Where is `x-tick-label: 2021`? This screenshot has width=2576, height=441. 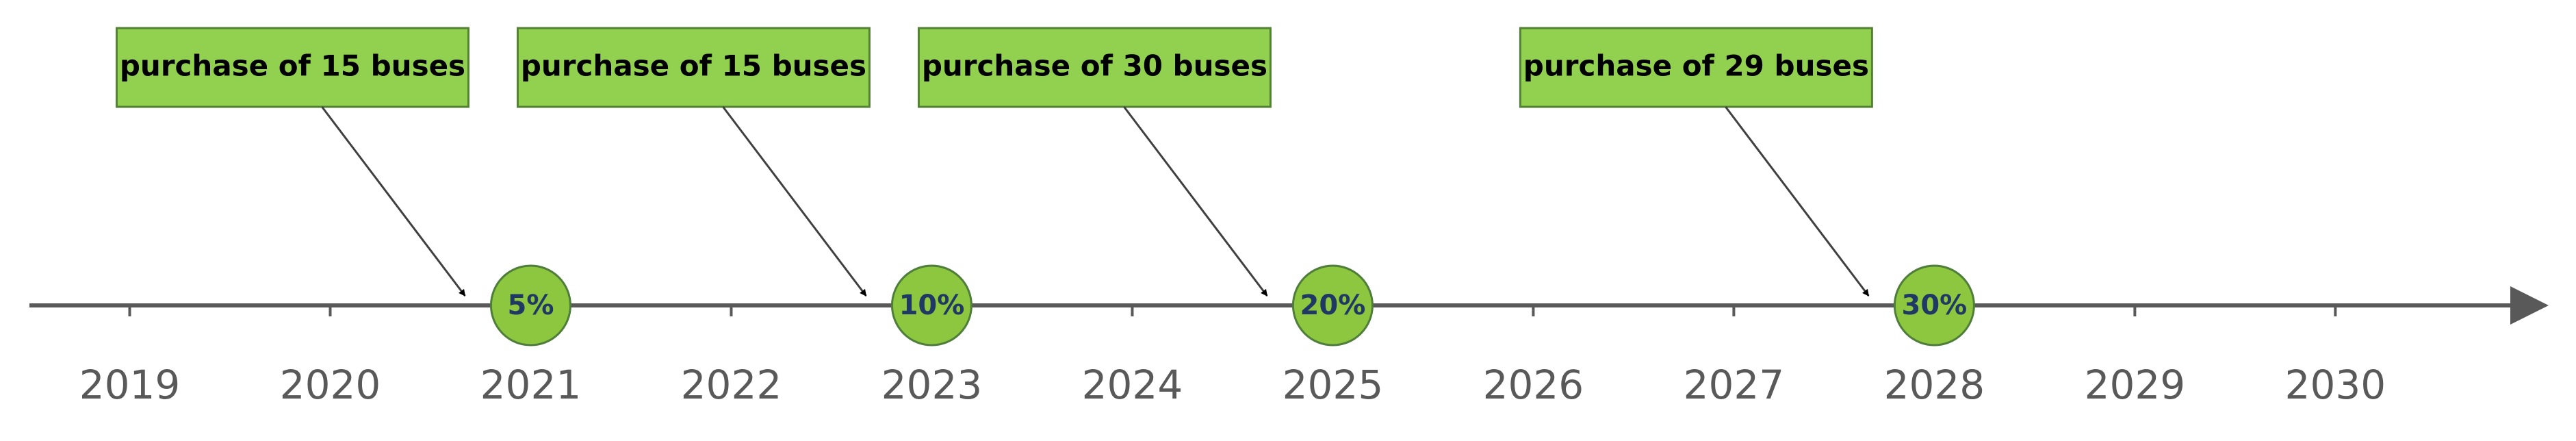 x-tick-label: 2021 is located at coordinates (531, 385).